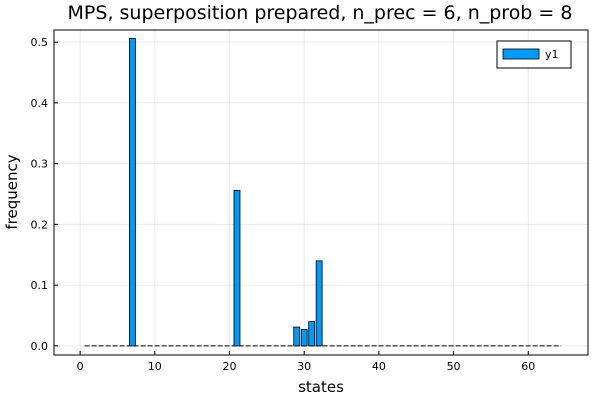 This screenshot has width=600, height=400. Describe the element at coordinates (528, 366) in the screenshot. I see `x-tick-label: 60` at that location.